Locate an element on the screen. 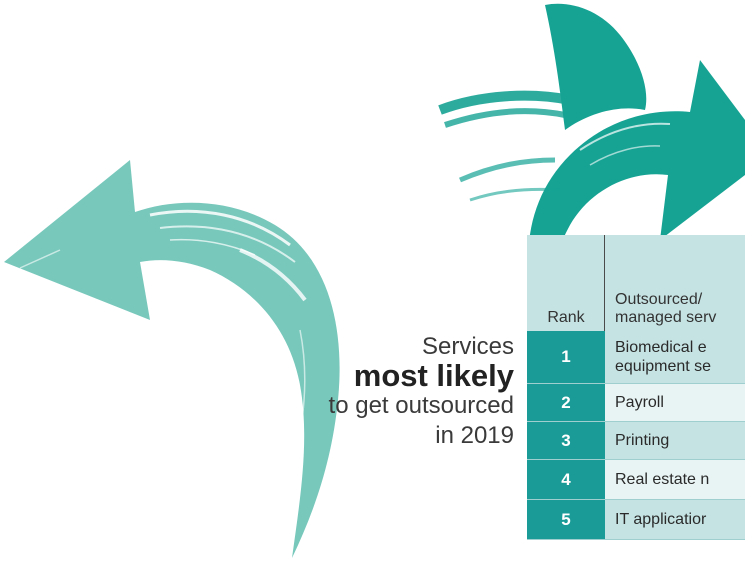 The height and width of the screenshot is (568, 745). headline-services: Services is located at coordinates (467, 346).